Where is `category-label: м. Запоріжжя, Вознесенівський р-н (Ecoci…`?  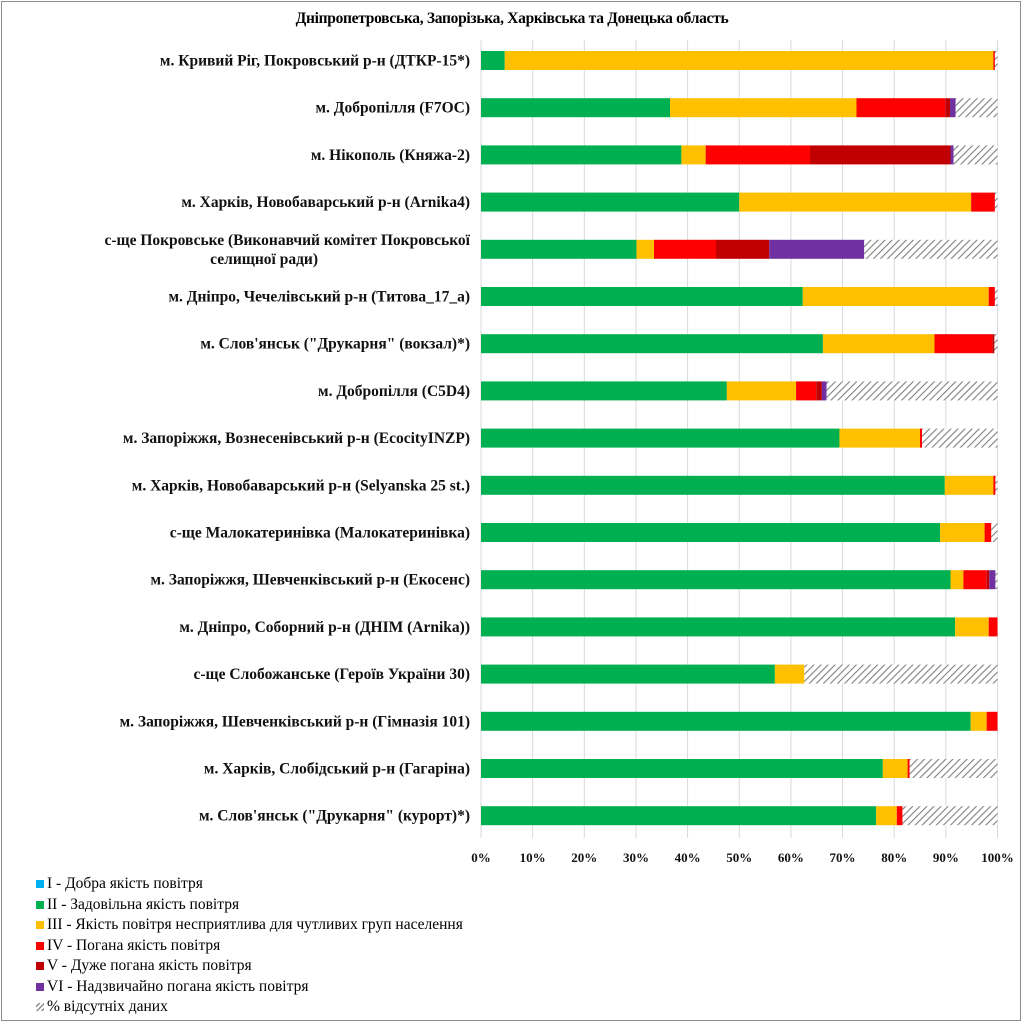
category-label: м. Запоріжжя, Вознесенівський р-н (Ecoci… is located at coordinates (296, 438).